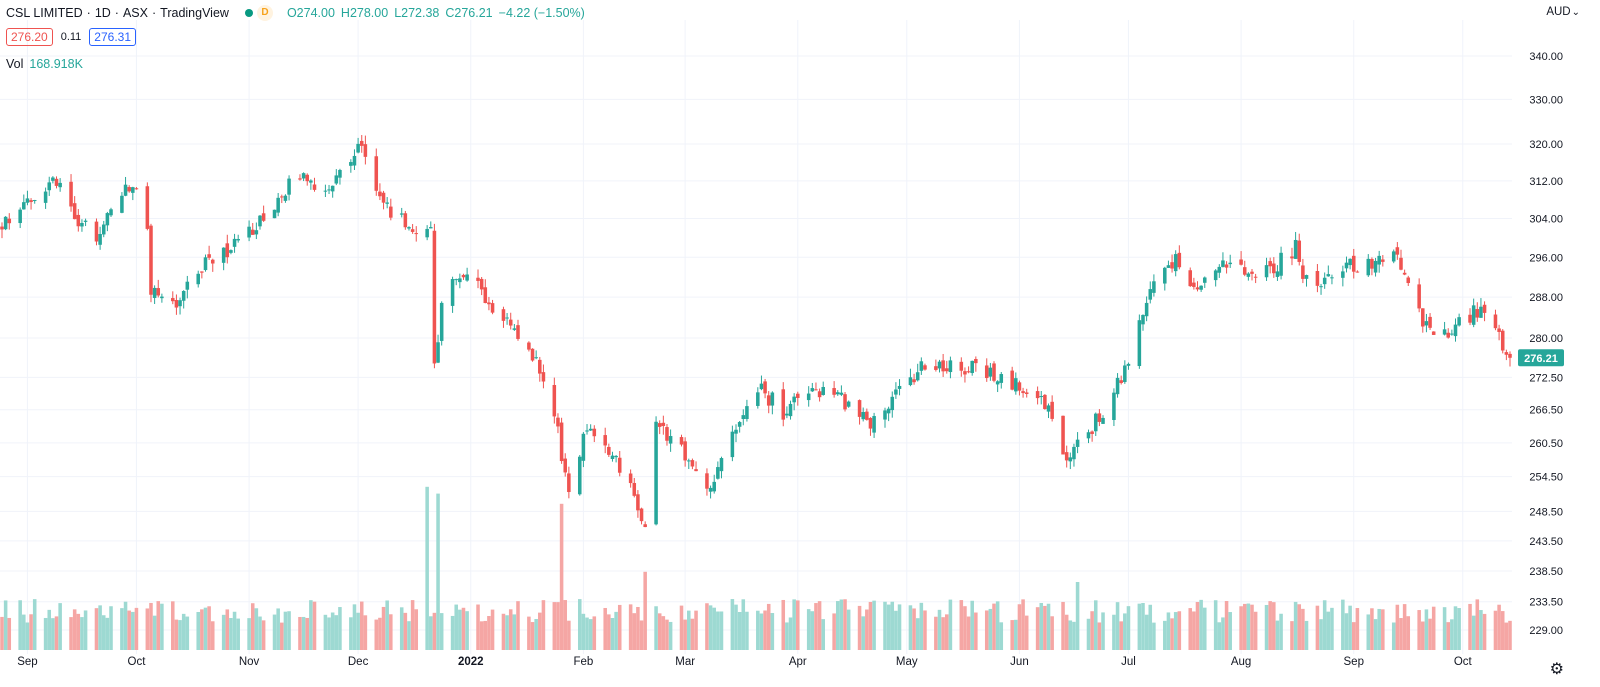 The height and width of the screenshot is (687, 1600). What do you see at coordinates (29, 37) in the screenshot?
I see `bid-price: 276.20` at bounding box center [29, 37].